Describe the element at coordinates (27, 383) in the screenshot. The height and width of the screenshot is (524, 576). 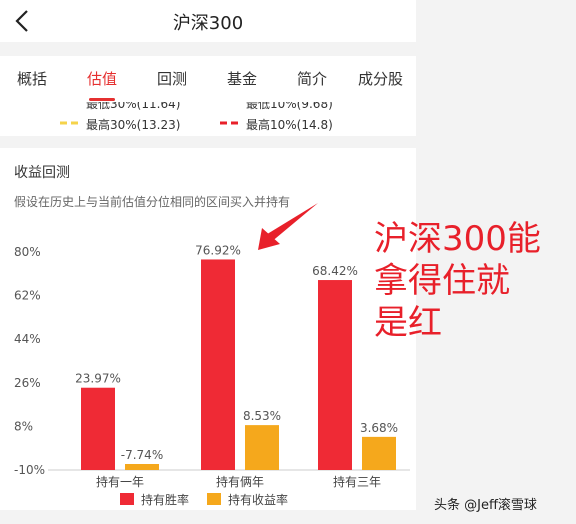
I see `y-tick-label: 26%` at that location.